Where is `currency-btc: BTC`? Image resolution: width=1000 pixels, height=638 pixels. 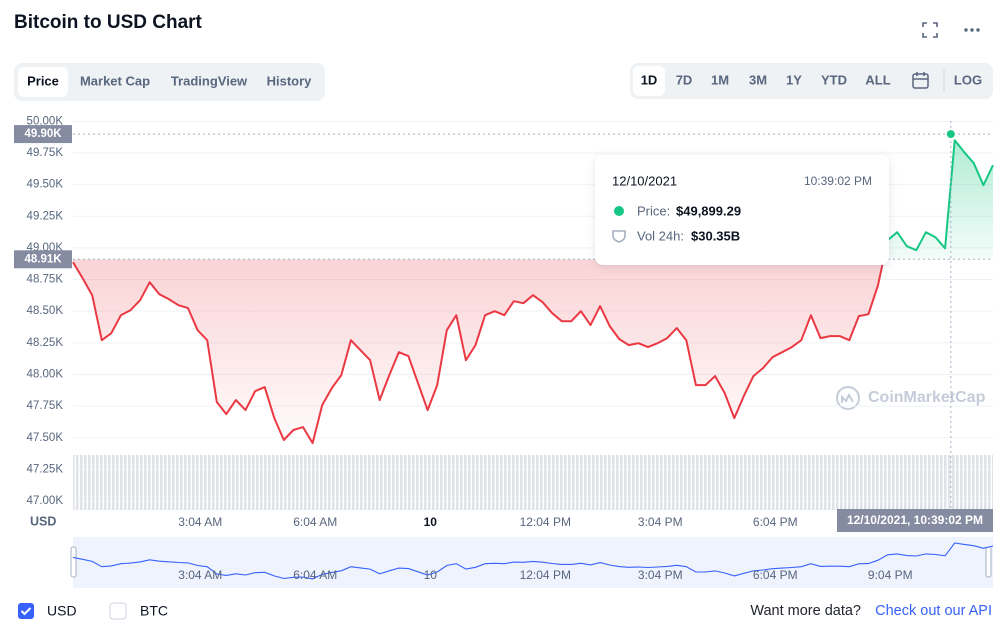
currency-btc: BTC is located at coordinates (154, 611).